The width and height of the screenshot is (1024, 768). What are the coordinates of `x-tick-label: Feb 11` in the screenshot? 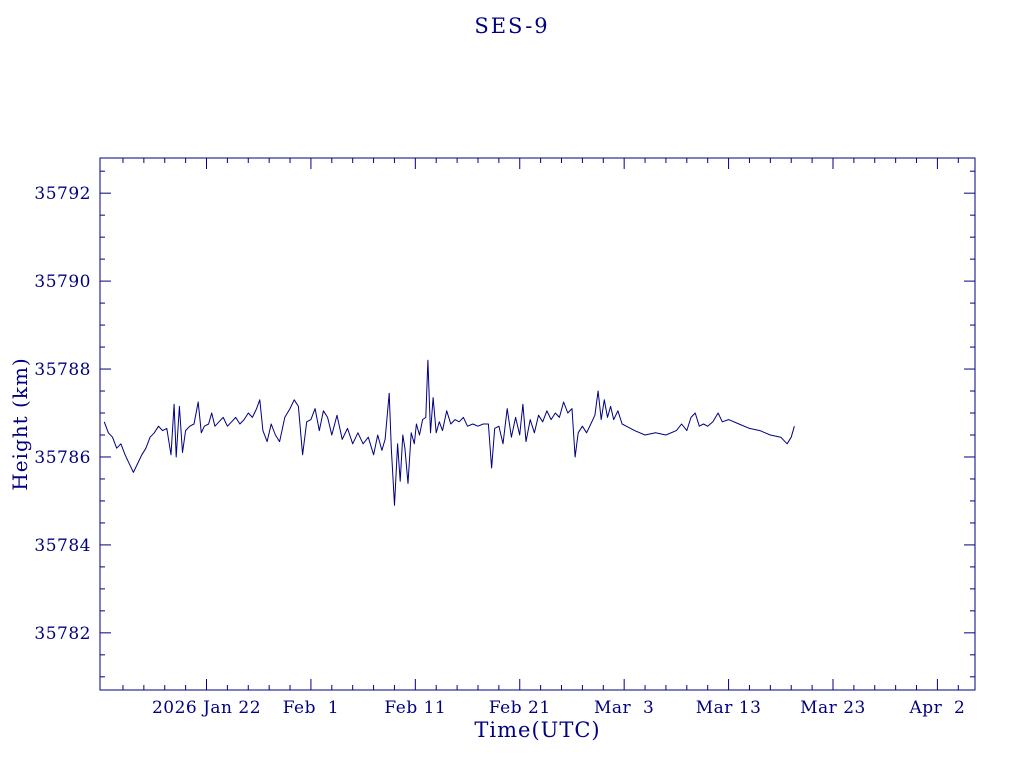 It's located at (415, 708).